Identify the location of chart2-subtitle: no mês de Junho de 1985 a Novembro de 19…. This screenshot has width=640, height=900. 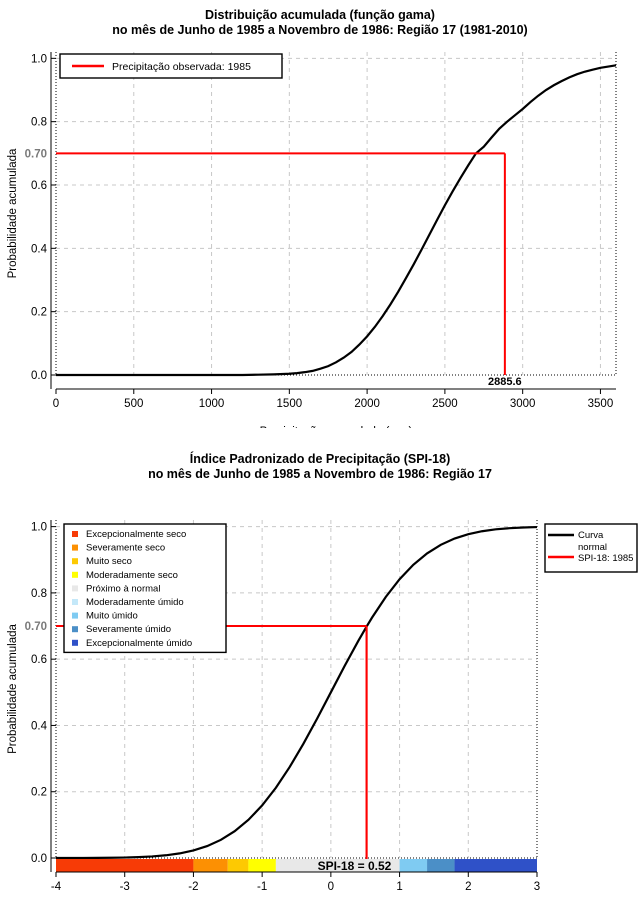
(320, 474).